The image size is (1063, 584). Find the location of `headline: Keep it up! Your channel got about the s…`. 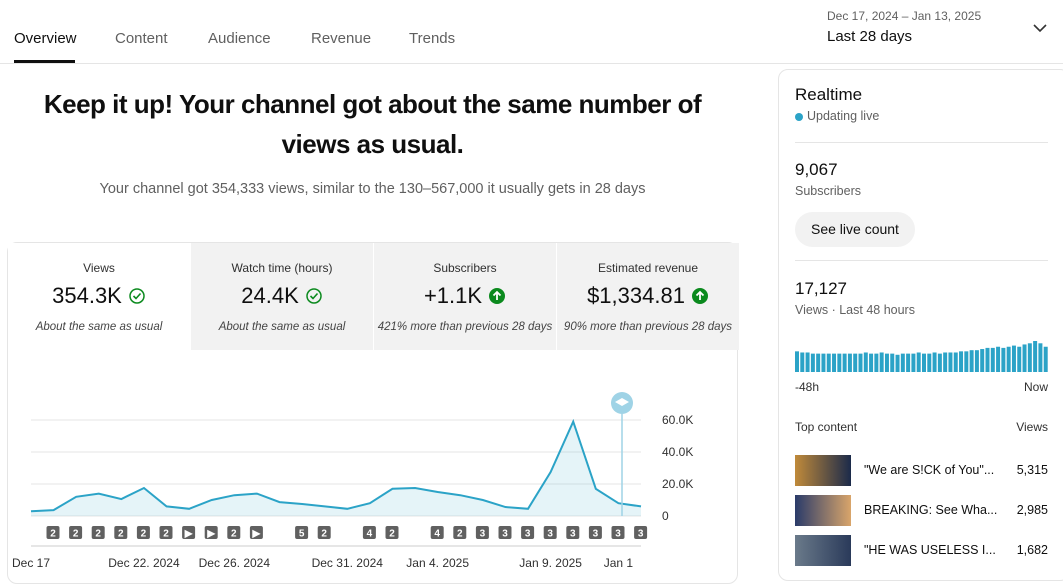

headline: Keep it up! Your channel got about the s… is located at coordinates (372, 124).